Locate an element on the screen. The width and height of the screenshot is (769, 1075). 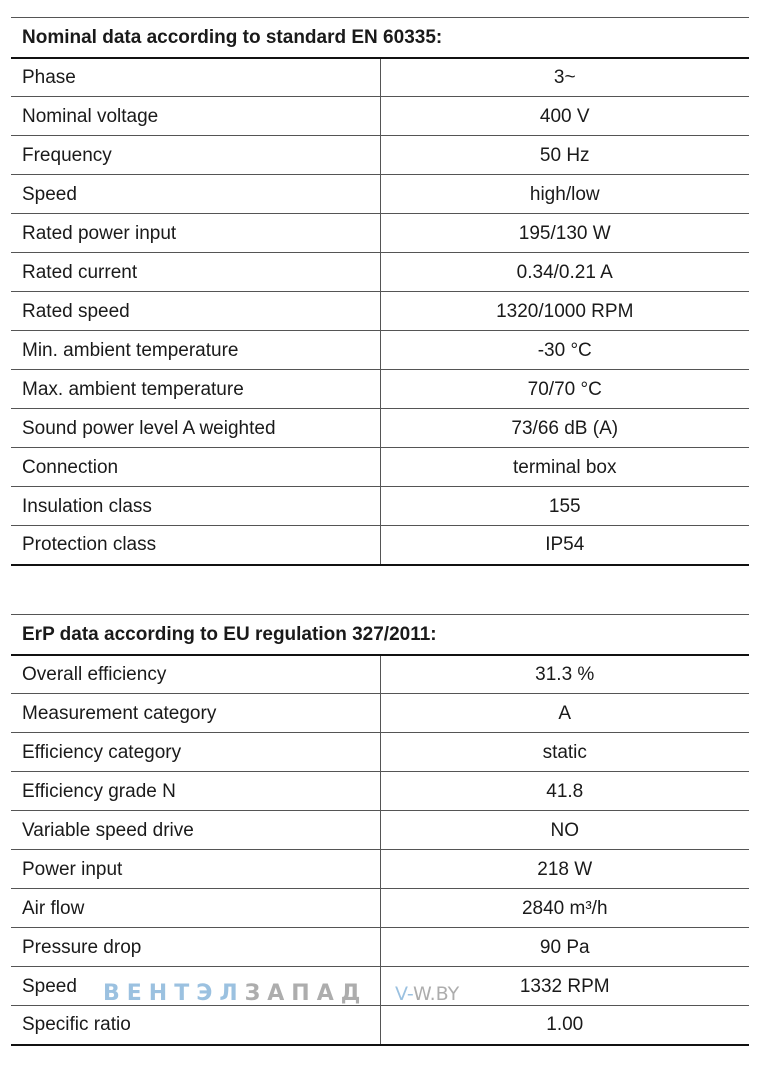
row-label: Protection class is located at coordinates (196, 545).